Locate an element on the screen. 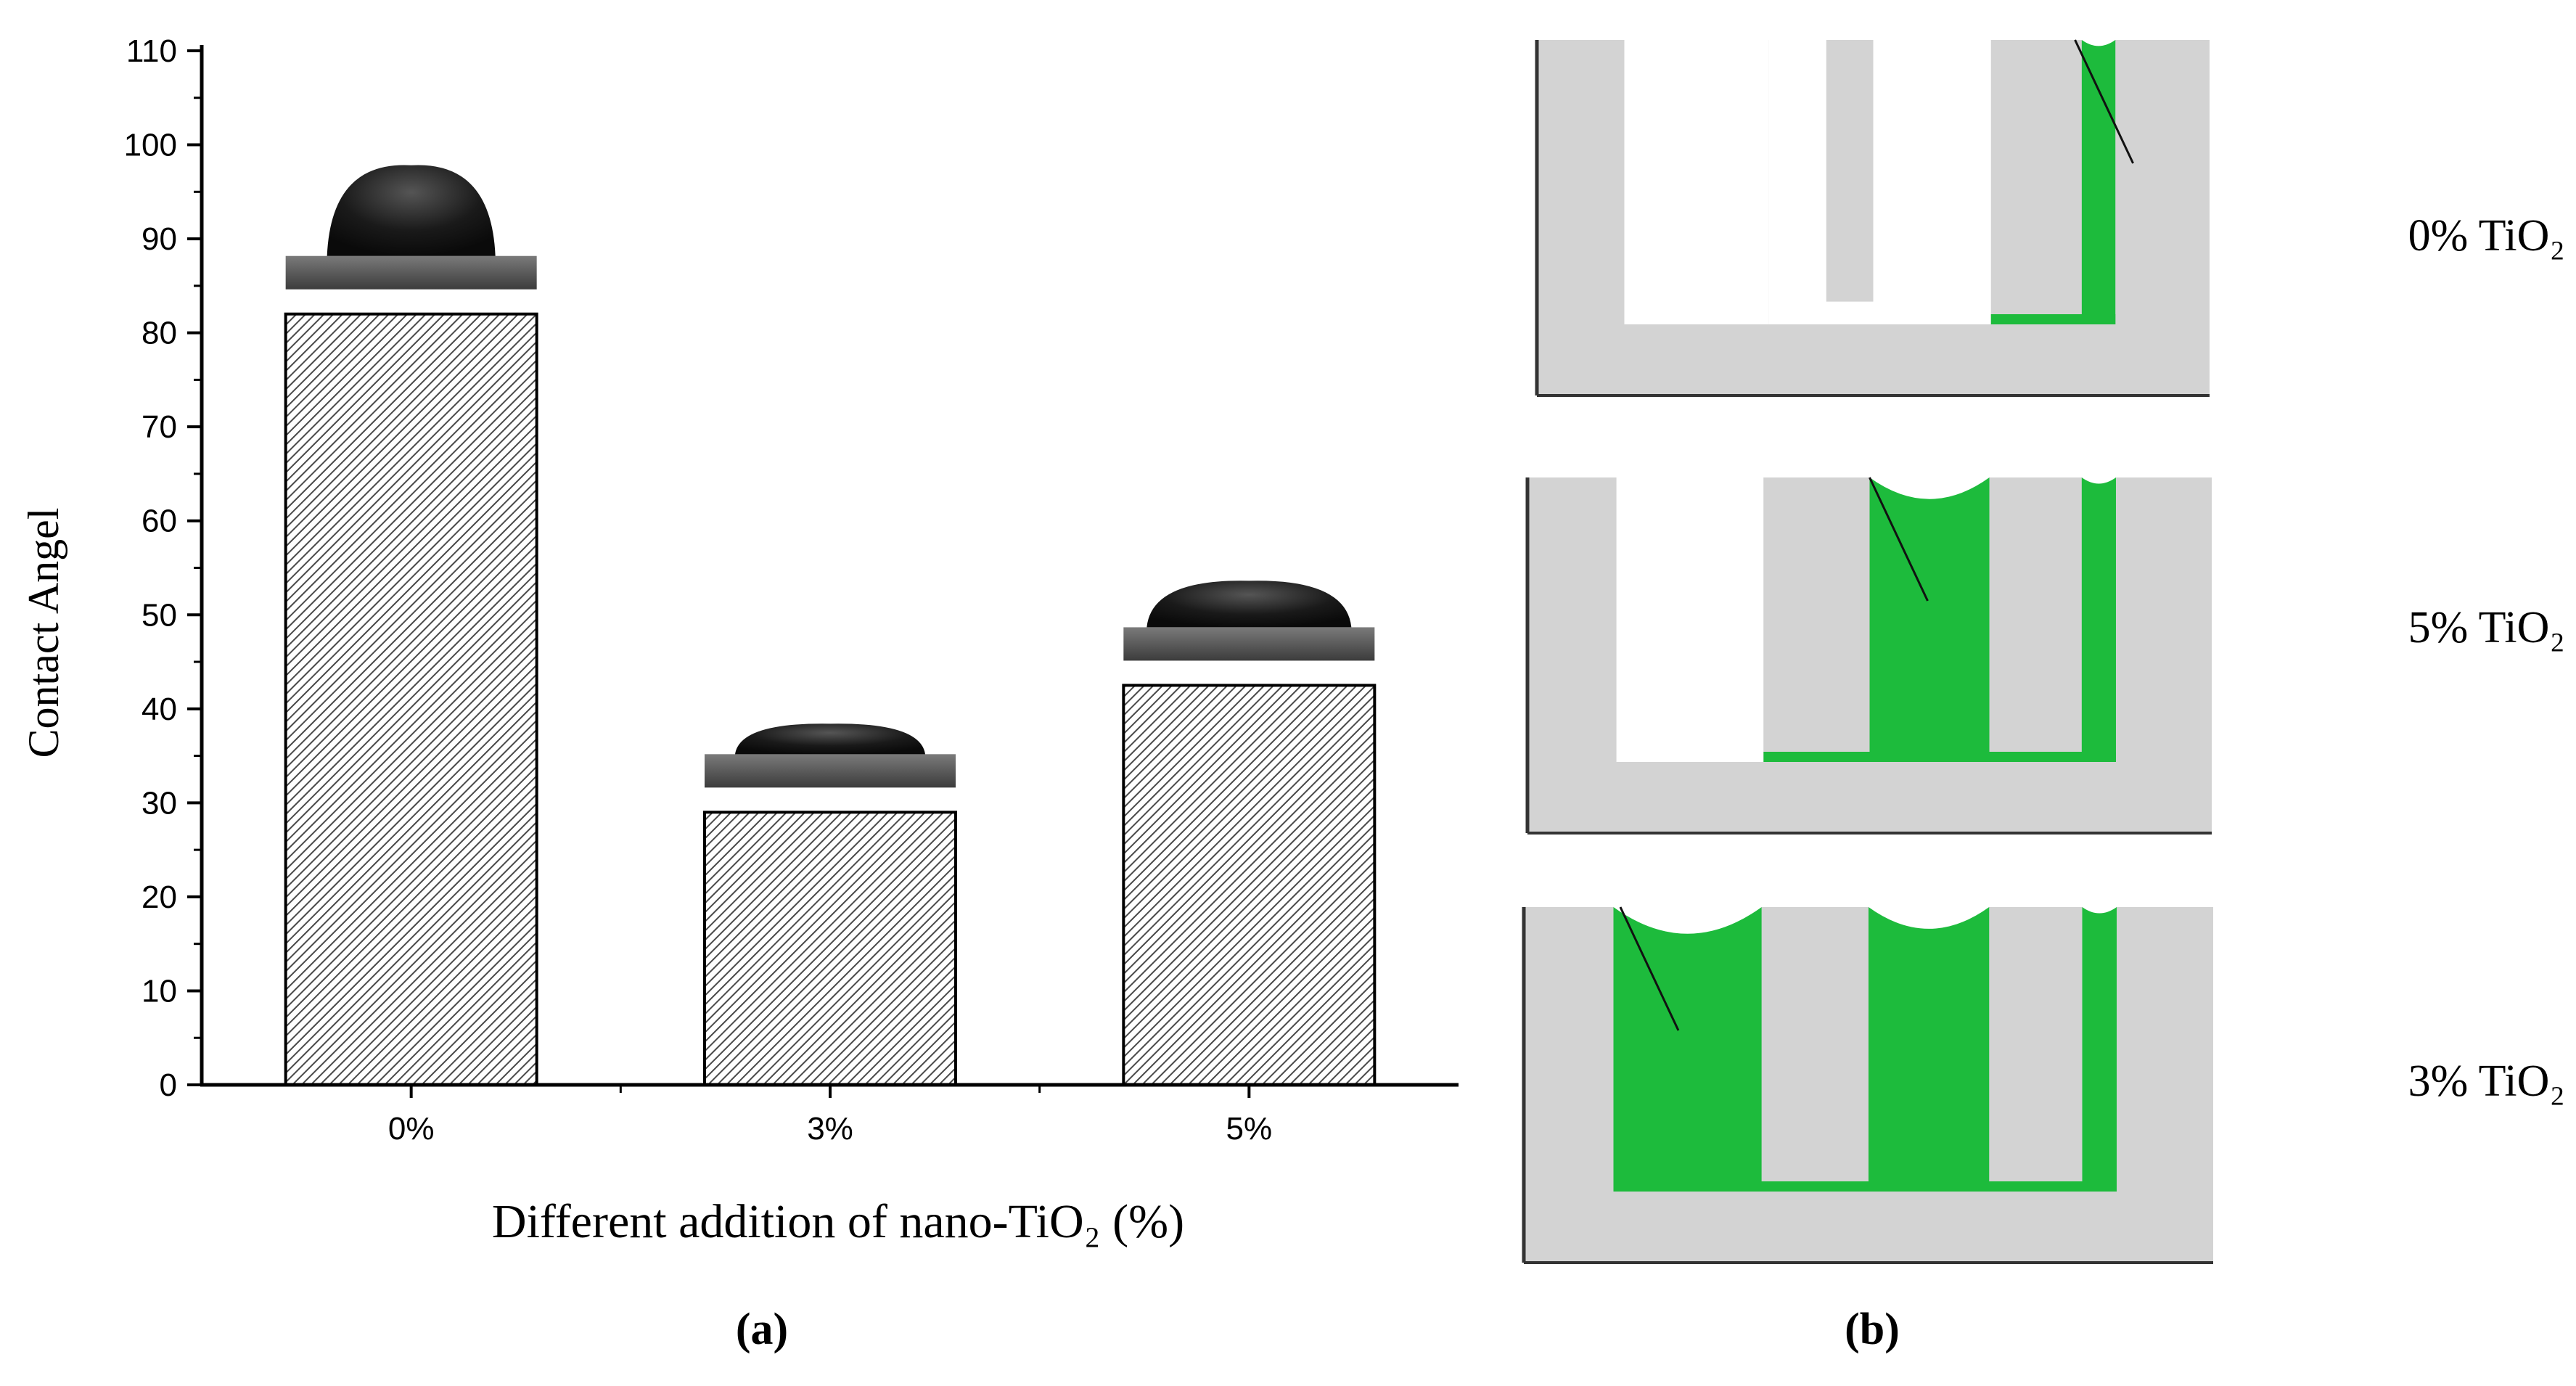  panel-b-label: (b) is located at coordinates (1872, 1329).